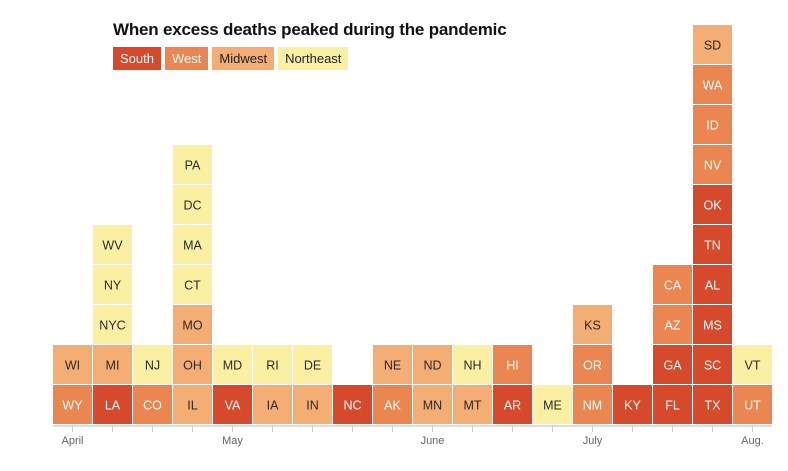 This screenshot has width=788, height=471. I want to click on cell-id: ID, so click(712, 124).